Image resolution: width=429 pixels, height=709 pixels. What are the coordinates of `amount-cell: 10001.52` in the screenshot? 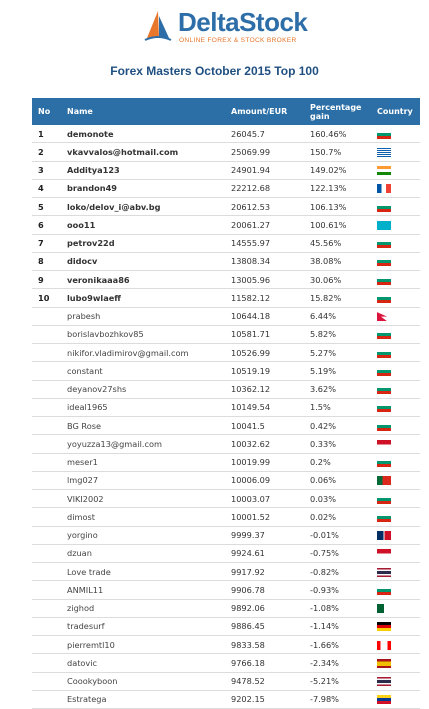 It's located at (264, 517).